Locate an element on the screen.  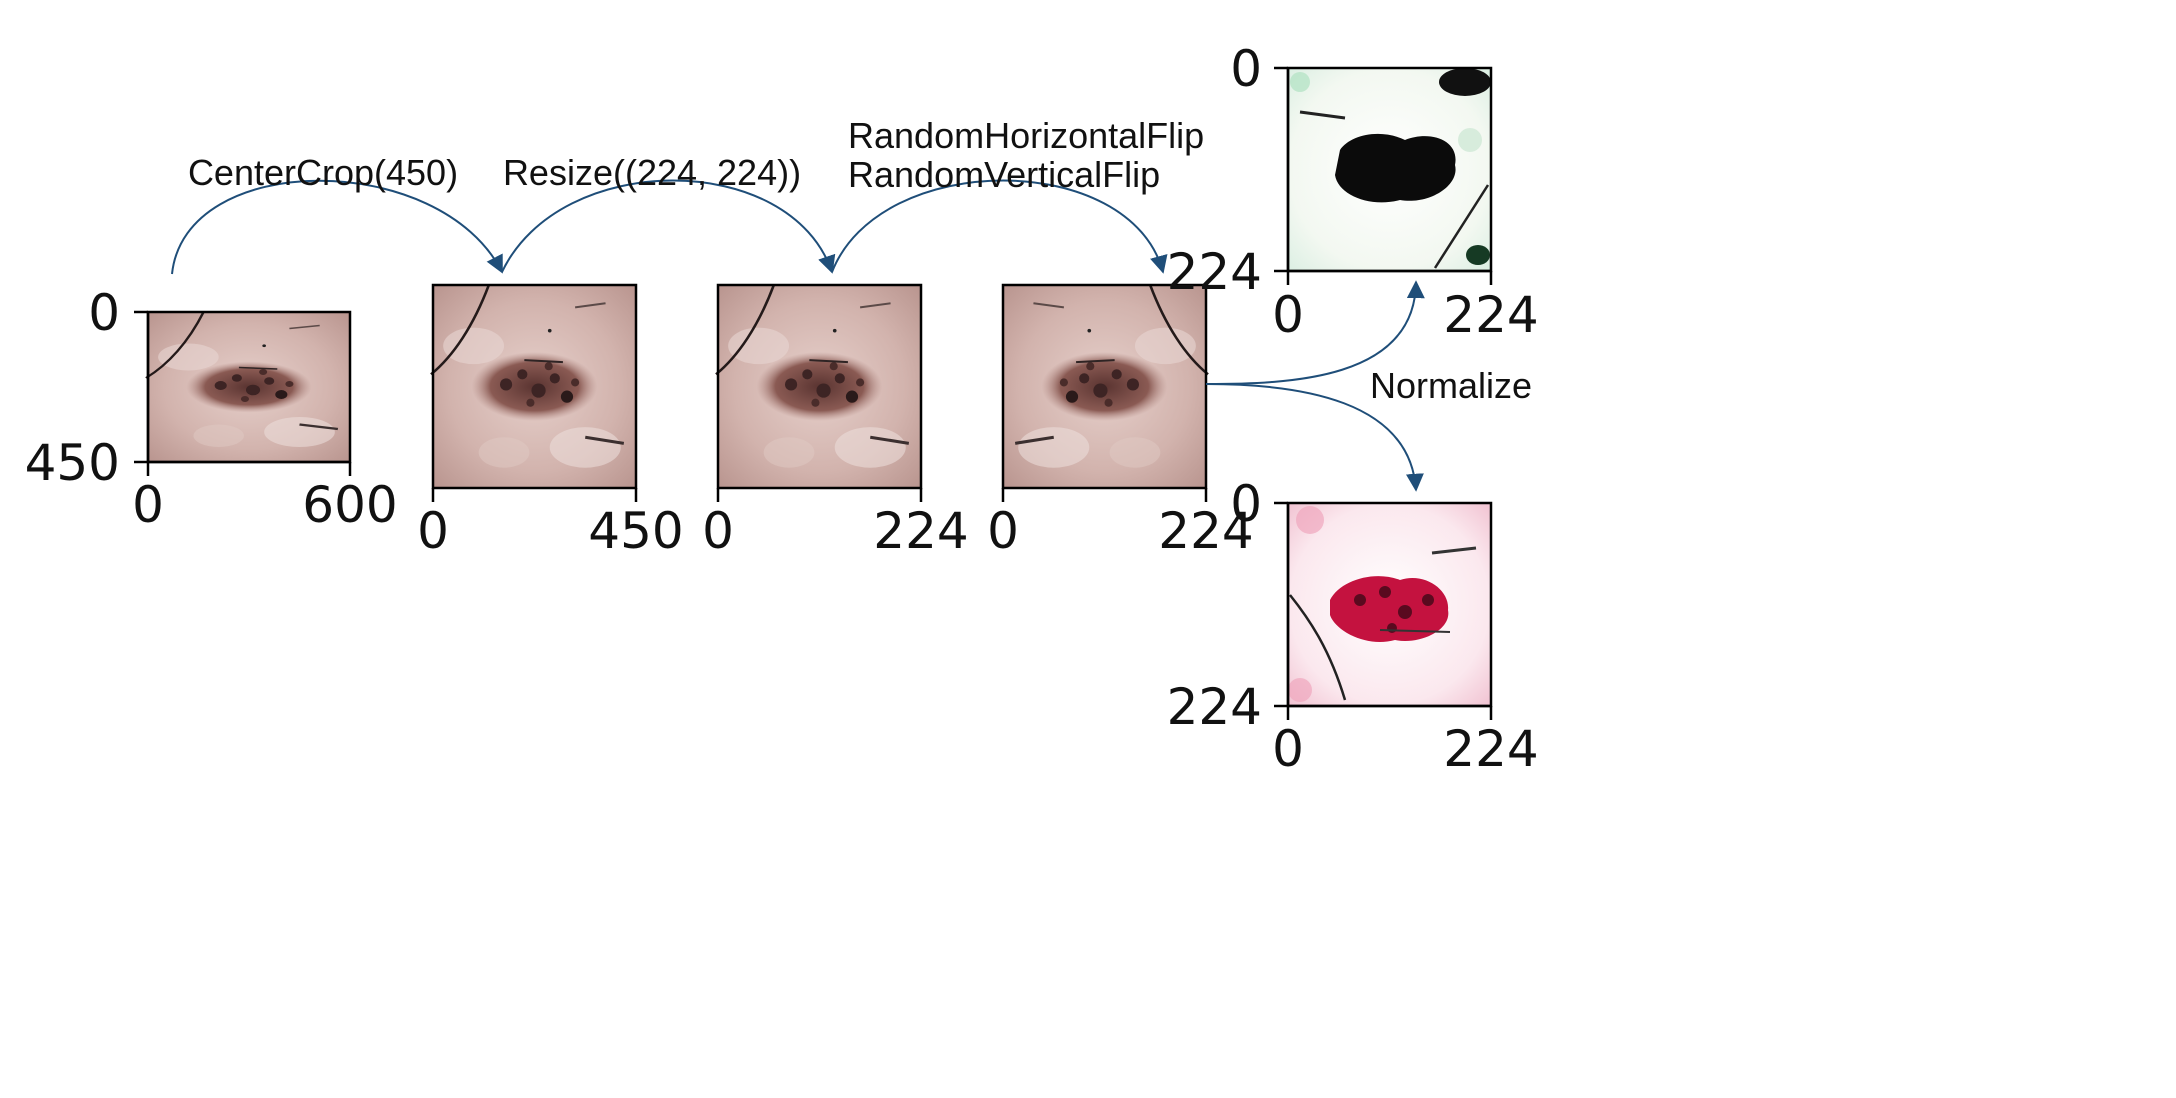
panel-resized: 0 224 is located at coordinates (835, 421).